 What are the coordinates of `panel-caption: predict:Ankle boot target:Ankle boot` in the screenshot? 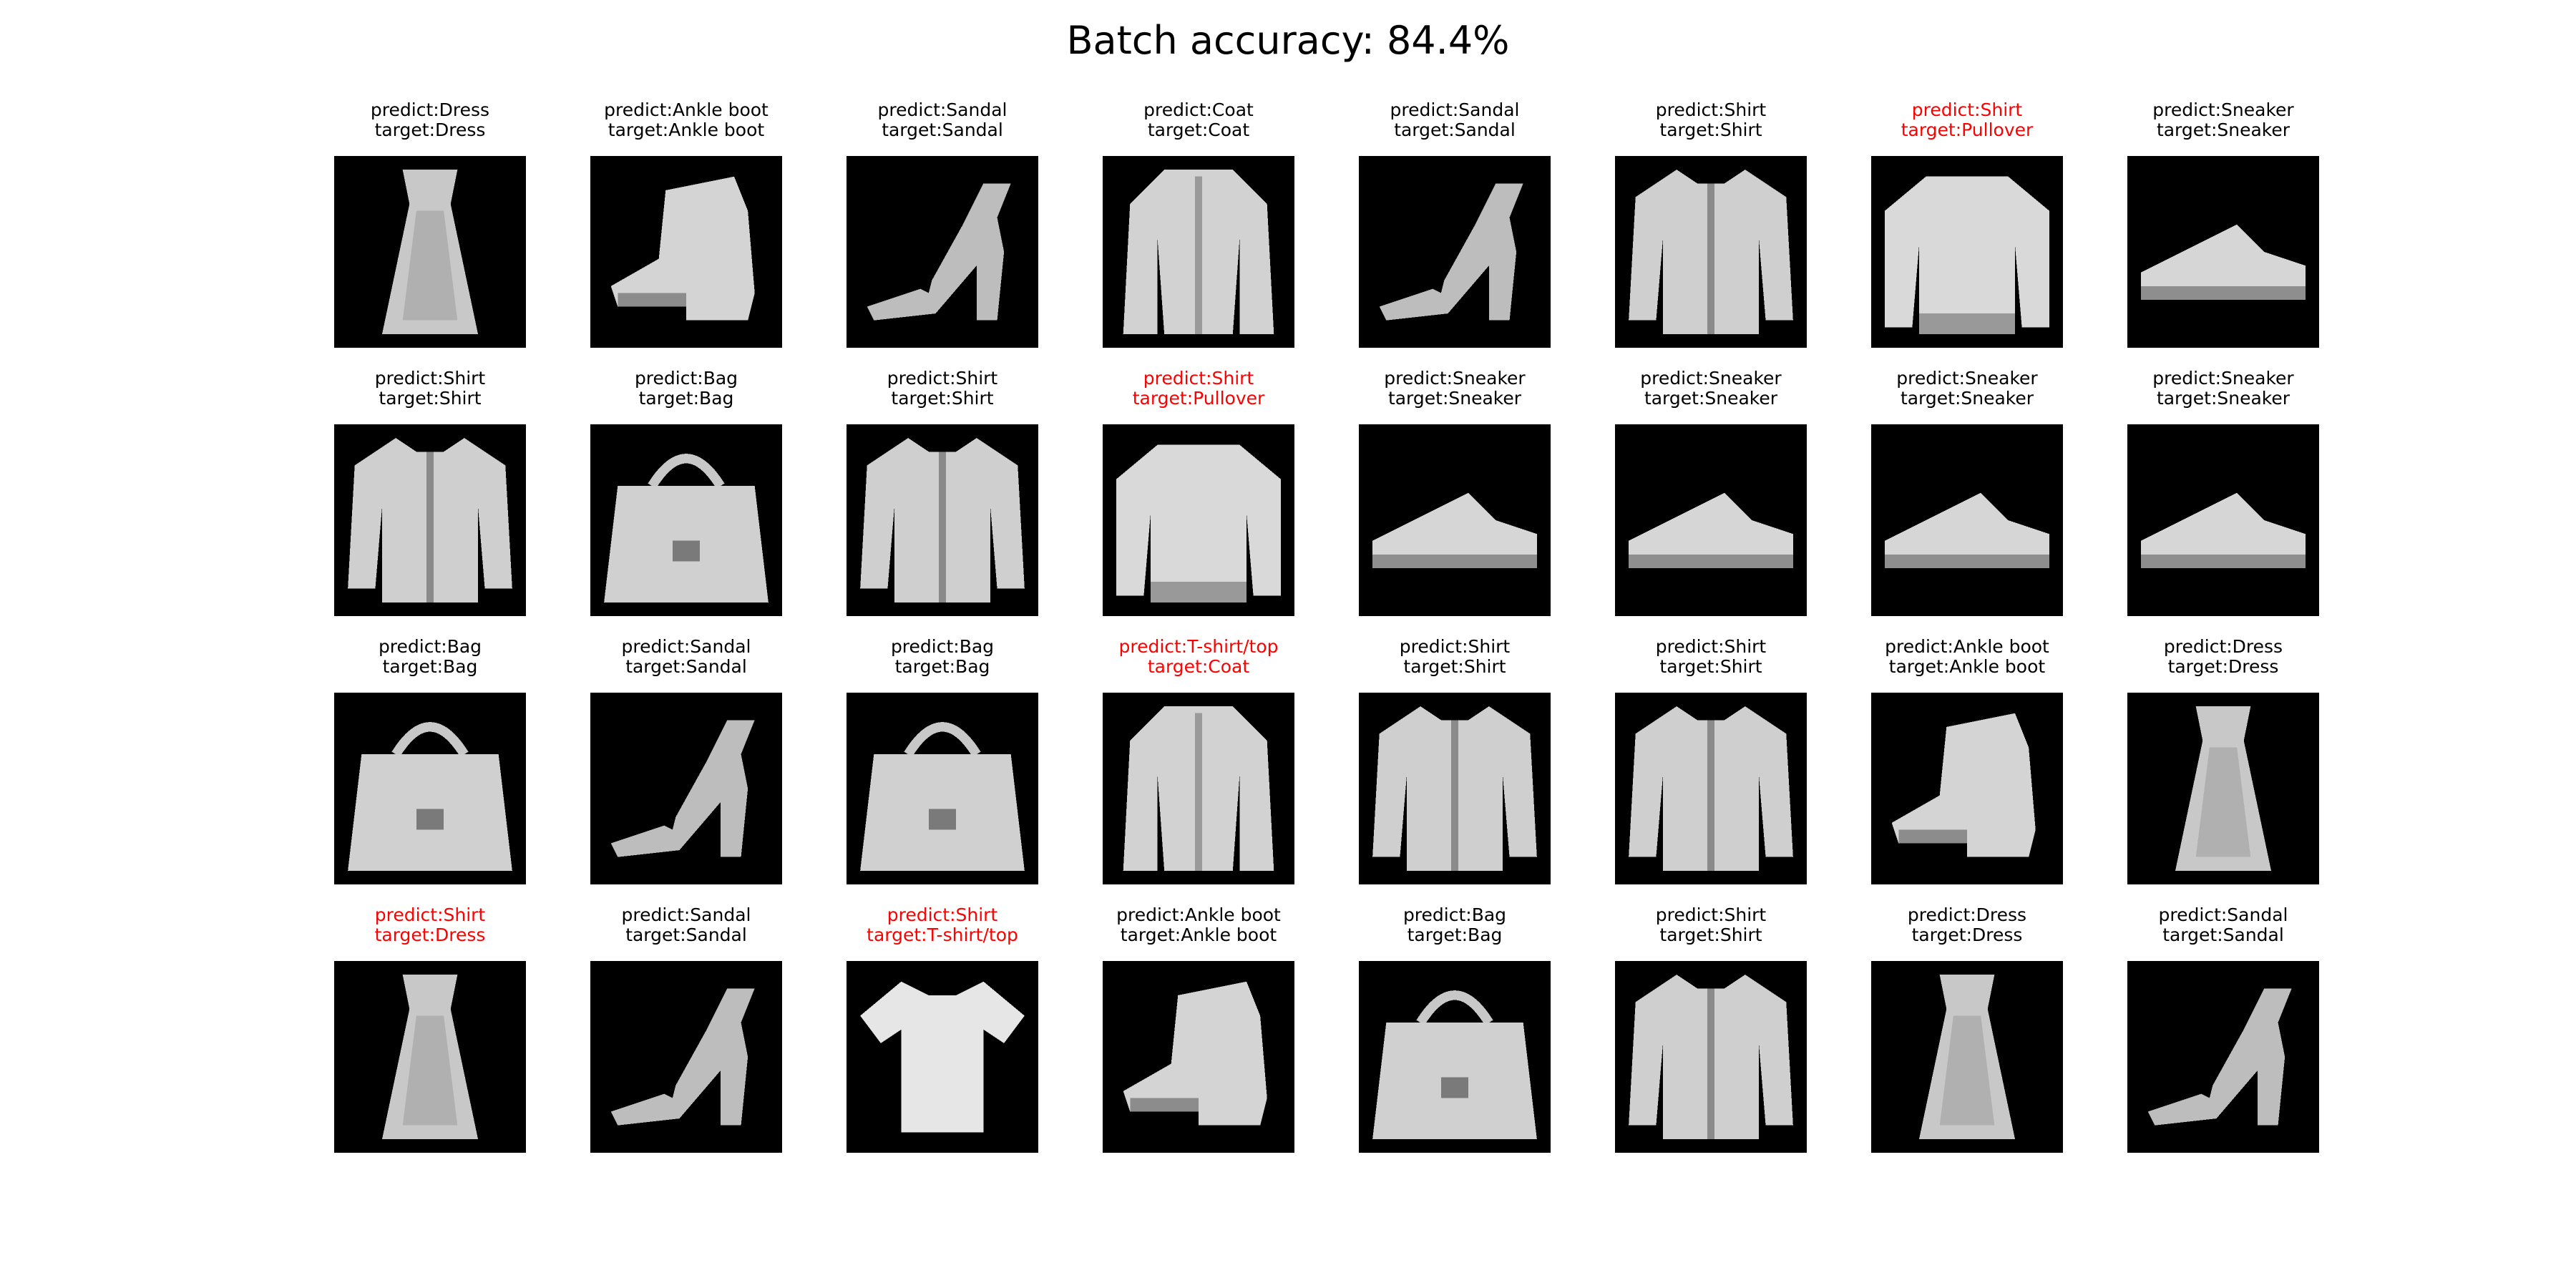 It's located at (1967, 657).